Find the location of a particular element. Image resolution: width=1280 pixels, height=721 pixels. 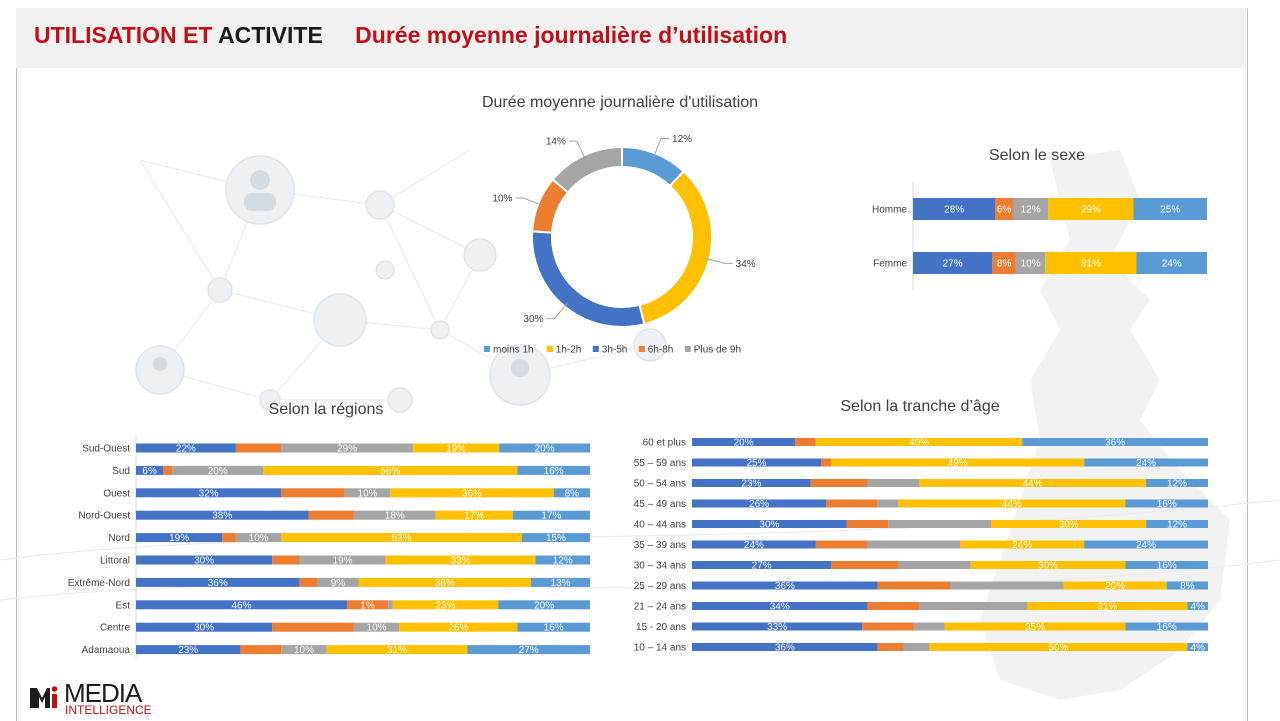

bar-data-label: 38% is located at coordinates (445, 583).